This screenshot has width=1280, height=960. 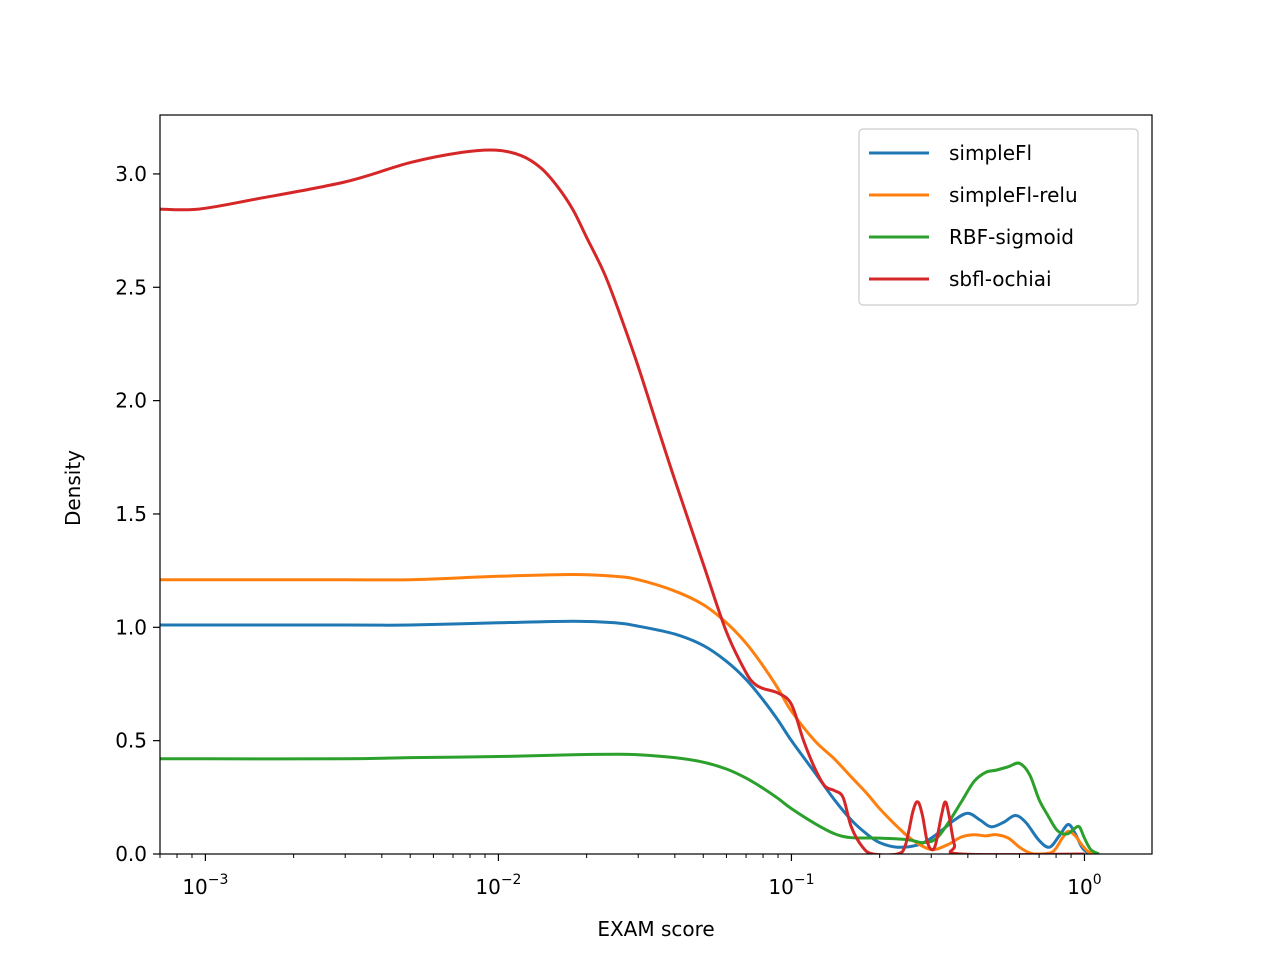 I want to click on y-tick-label: 1.5, so click(x=131, y=514).